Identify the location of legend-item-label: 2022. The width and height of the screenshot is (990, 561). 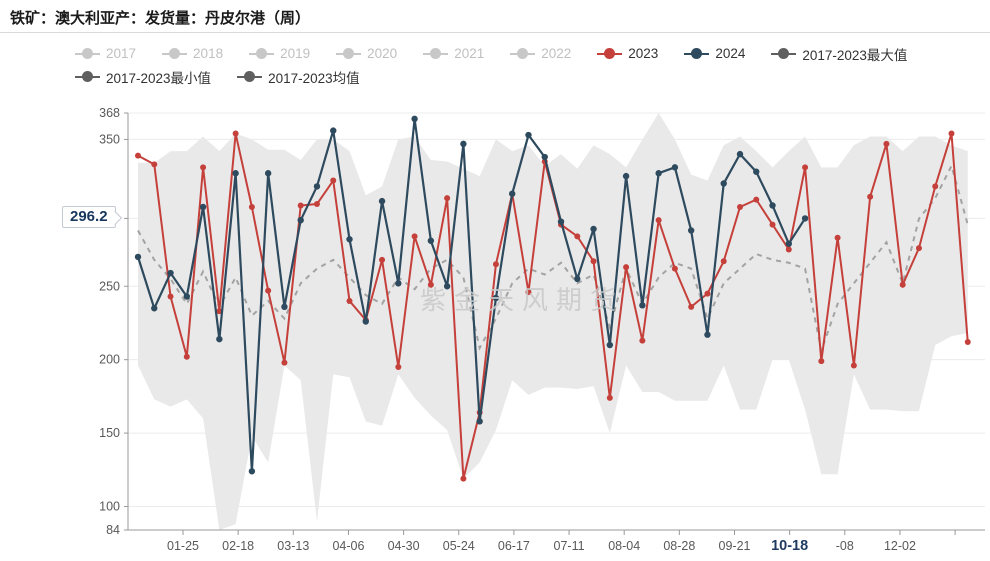
(556, 53).